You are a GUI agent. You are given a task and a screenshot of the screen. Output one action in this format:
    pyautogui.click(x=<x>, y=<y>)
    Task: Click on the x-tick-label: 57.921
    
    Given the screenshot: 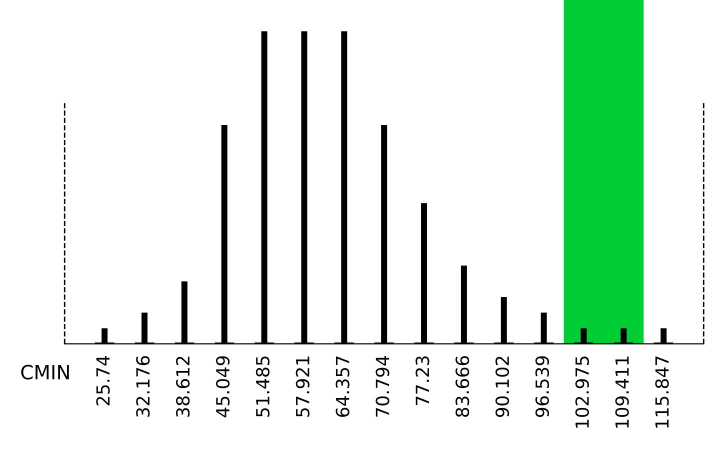 What is the action you would take?
    pyautogui.click(x=303, y=386)
    